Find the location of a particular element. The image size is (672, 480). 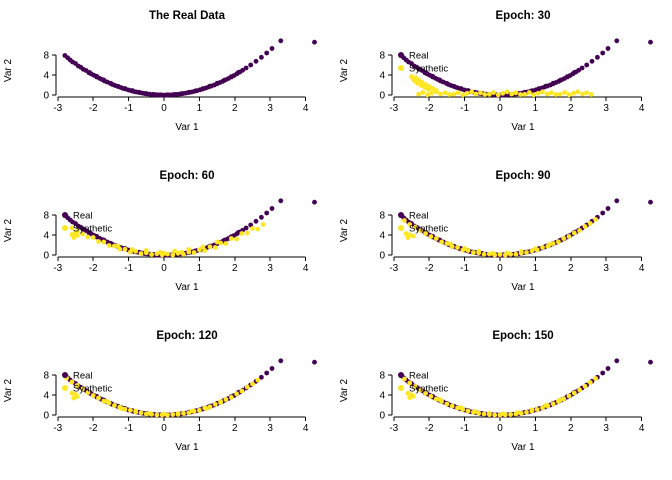

panel-title: Epoch: 90 is located at coordinates (523, 176).